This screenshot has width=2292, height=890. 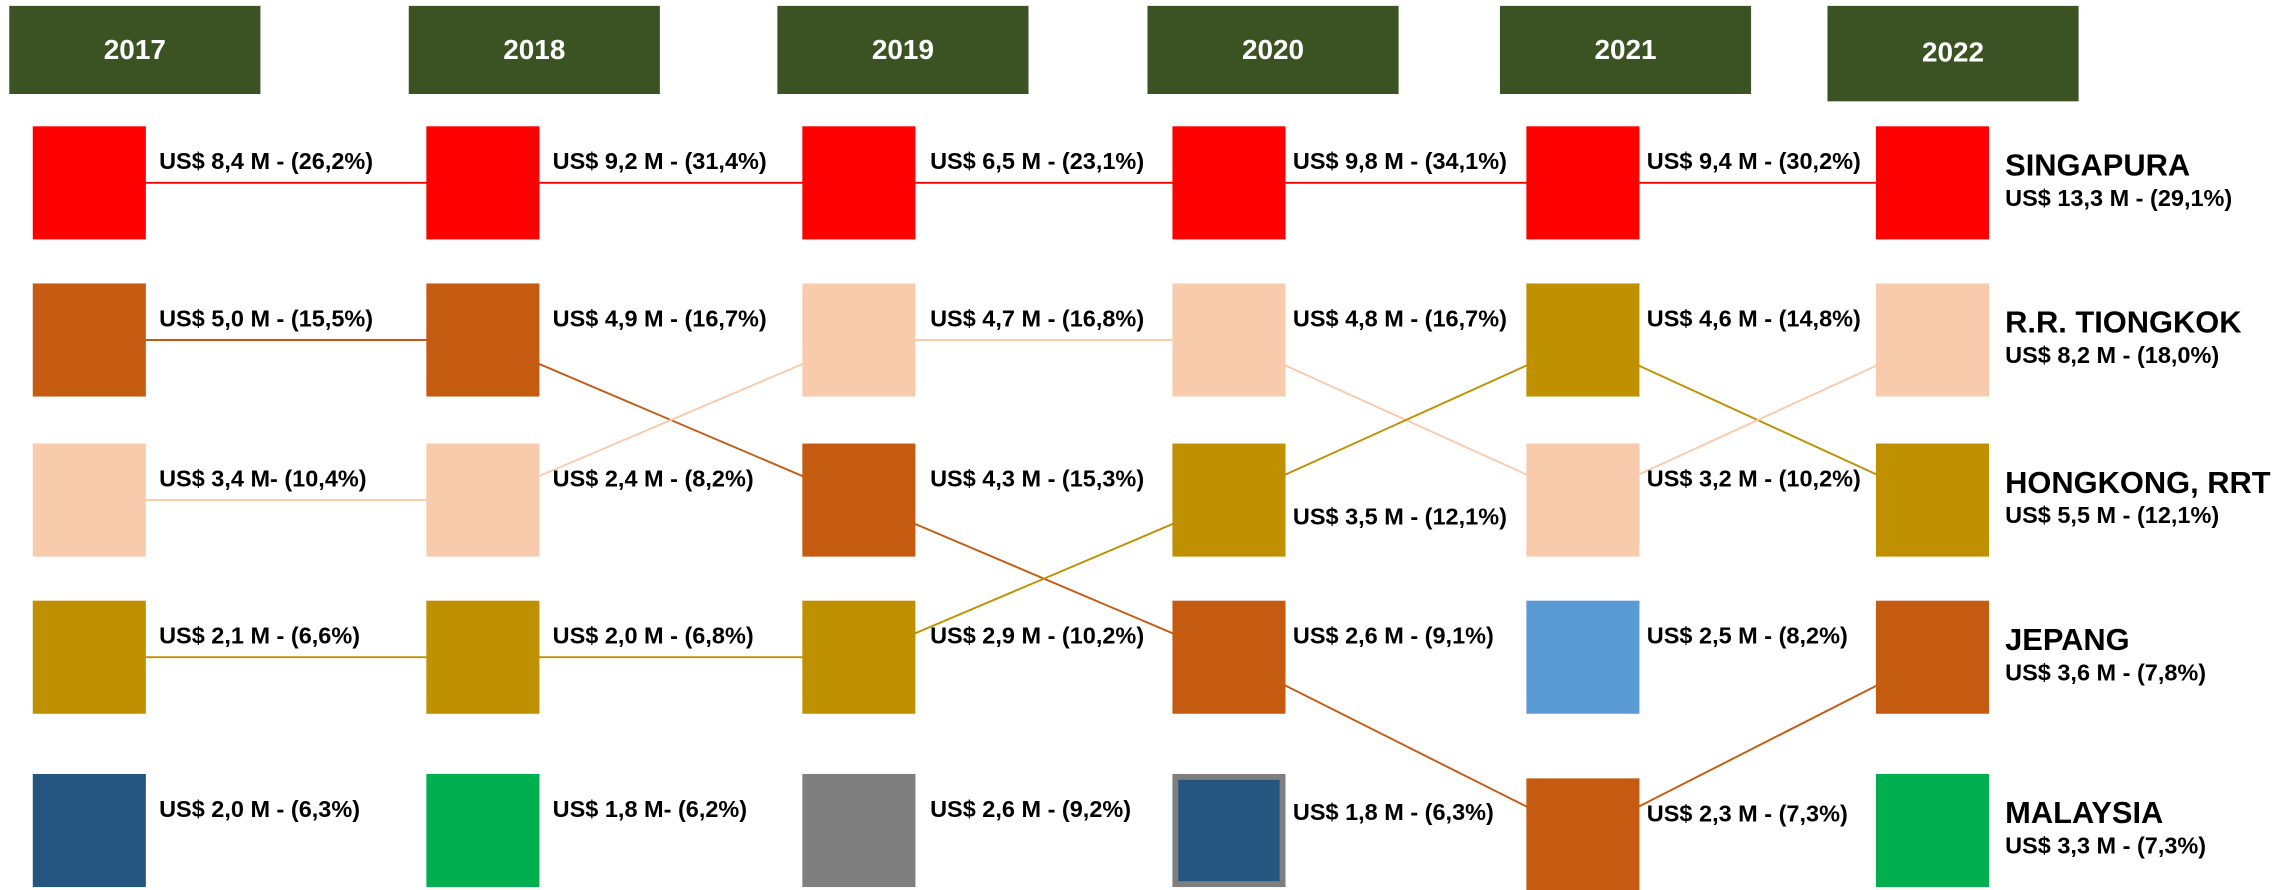 What do you see at coordinates (660, 318) in the screenshot?
I see `node-value: US$ 4,9 M - (16,7%)` at bounding box center [660, 318].